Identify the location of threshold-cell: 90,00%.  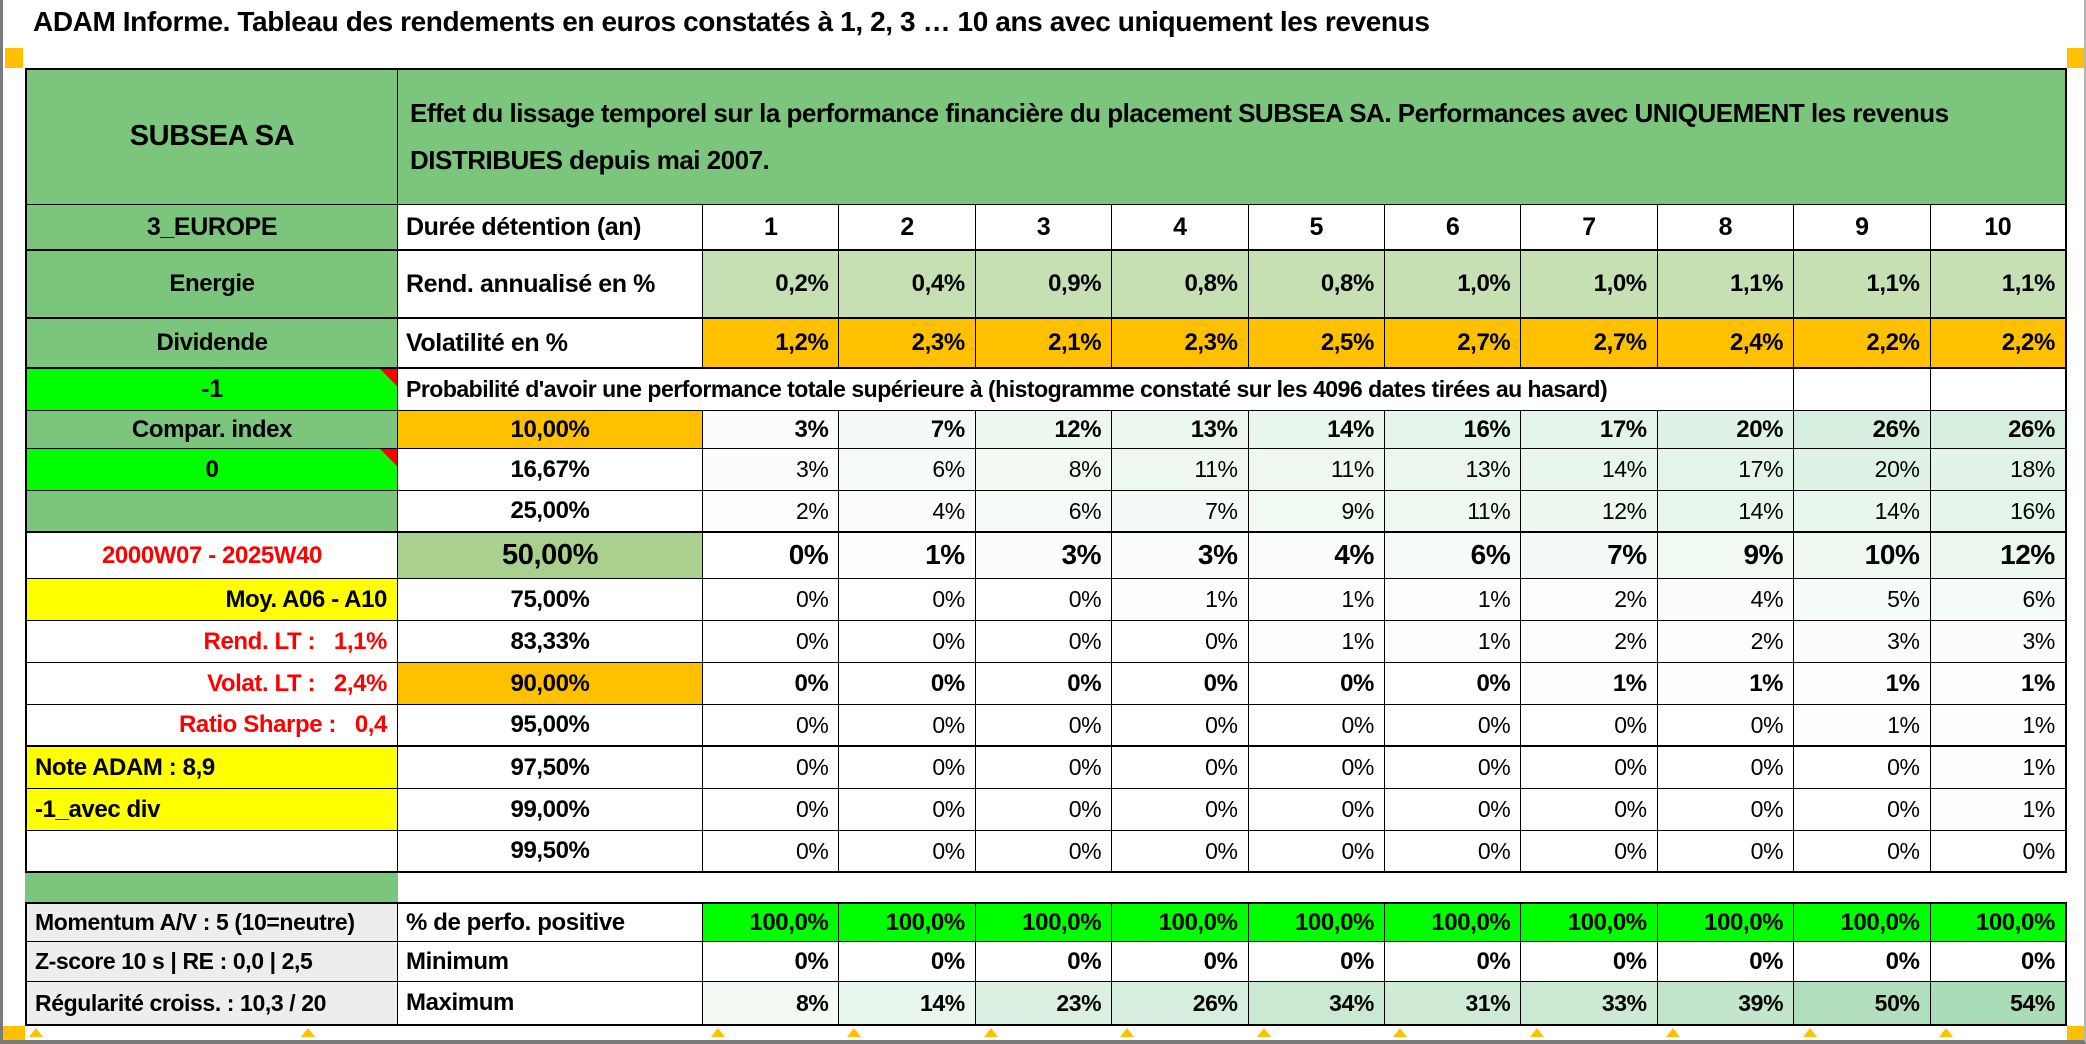
(550, 684).